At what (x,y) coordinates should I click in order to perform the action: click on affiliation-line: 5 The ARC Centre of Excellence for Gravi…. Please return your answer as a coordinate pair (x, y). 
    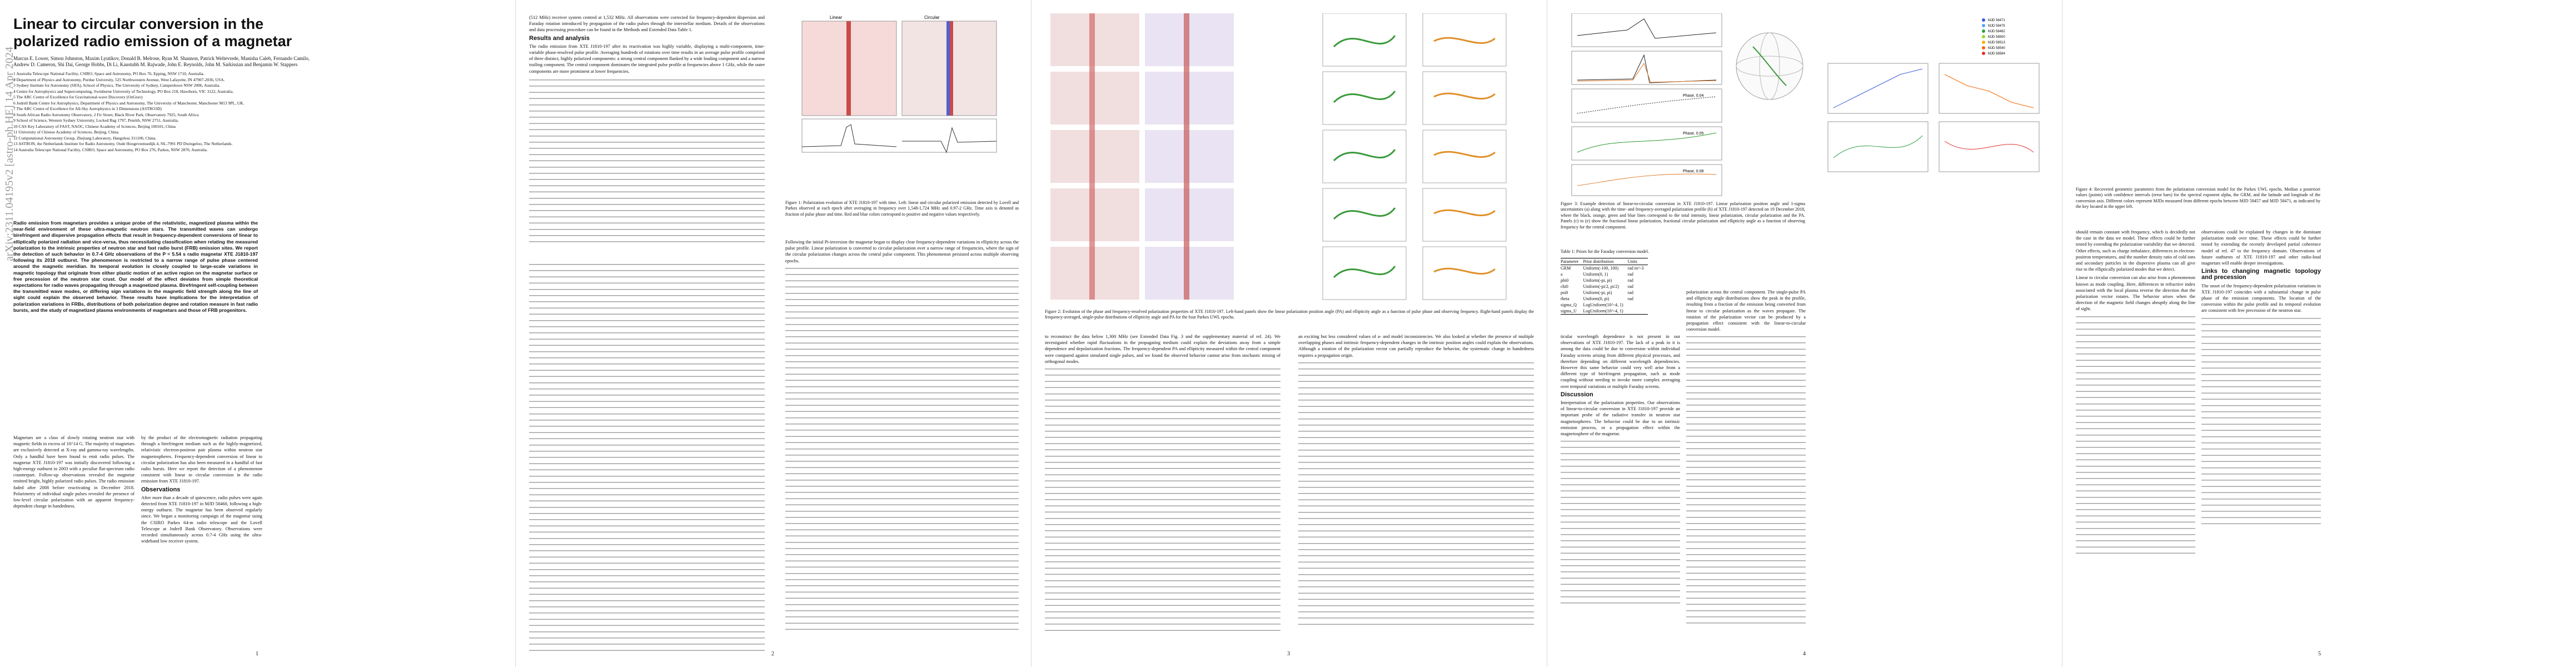
    Looking at the image, I should click on (78, 96).